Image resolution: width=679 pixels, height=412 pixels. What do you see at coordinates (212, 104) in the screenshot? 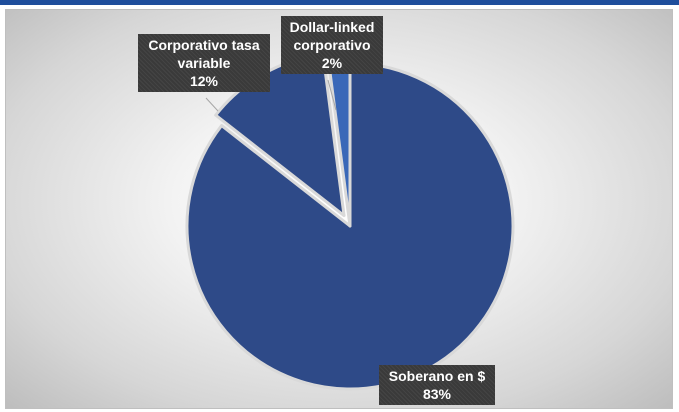
I see `leader-line-corporativo` at bounding box center [212, 104].